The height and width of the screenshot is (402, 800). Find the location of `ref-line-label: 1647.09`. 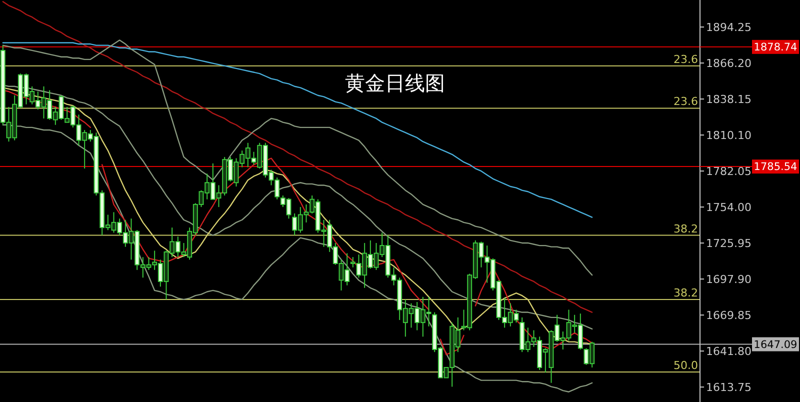

ref-line-label: 1647.09 is located at coordinates (776, 344).